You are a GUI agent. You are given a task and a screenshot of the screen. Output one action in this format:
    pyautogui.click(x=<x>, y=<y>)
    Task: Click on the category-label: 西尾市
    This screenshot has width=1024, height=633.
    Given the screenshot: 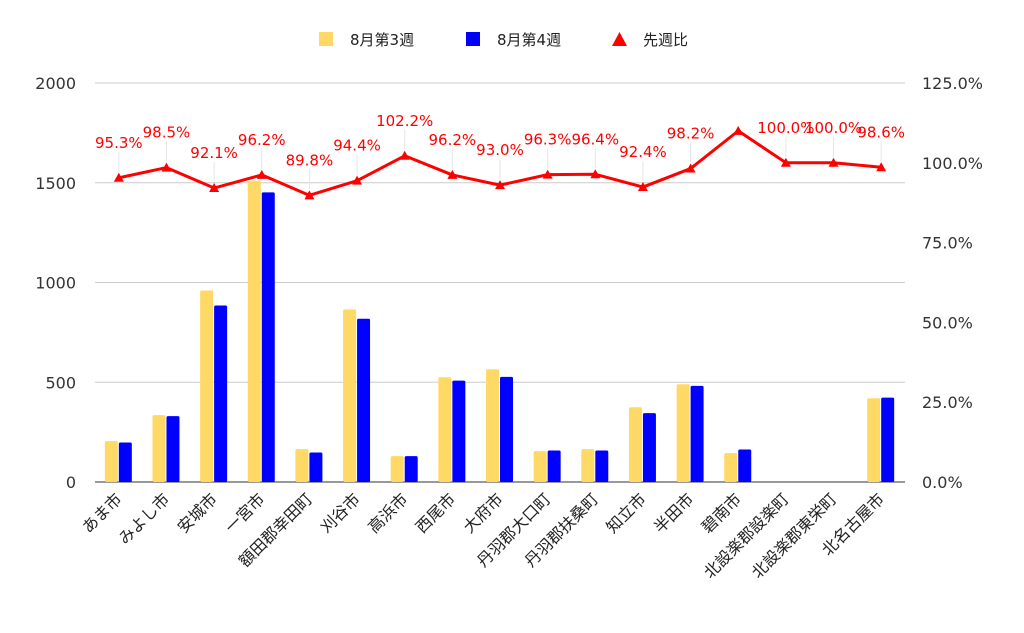 What is the action you would take?
    pyautogui.click(x=435, y=512)
    